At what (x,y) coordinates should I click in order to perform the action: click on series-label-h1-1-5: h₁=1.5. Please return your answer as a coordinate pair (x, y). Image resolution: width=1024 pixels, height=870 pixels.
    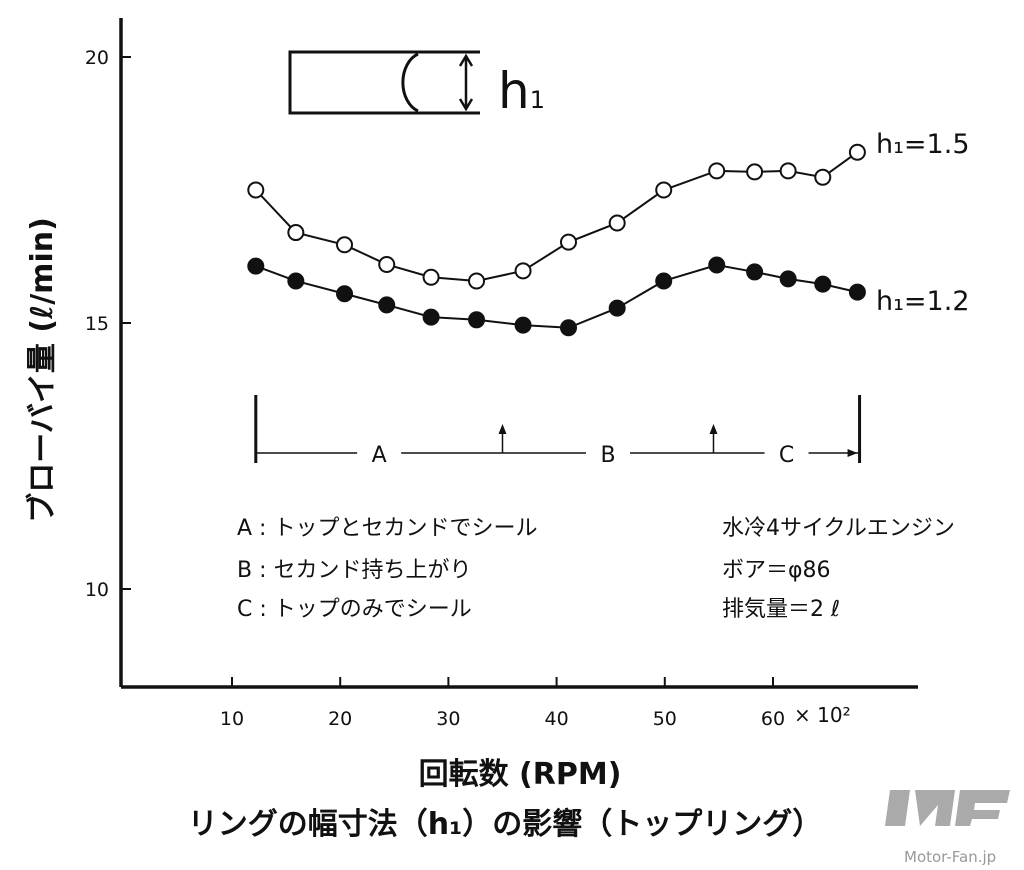
    Looking at the image, I should click on (923, 144).